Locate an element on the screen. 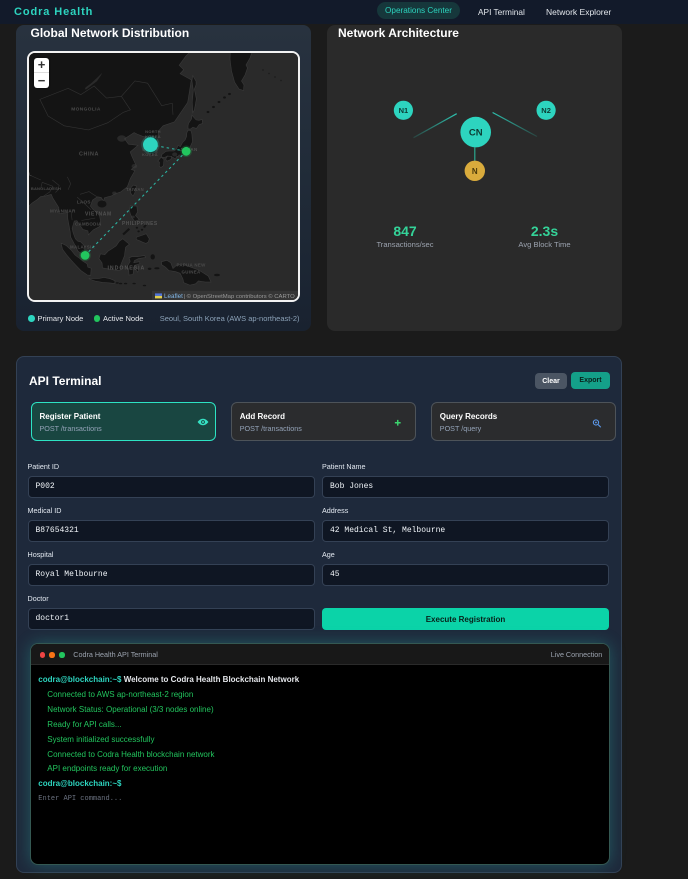  svg-text: CAMBODIA is located at coordinates (88, 223).